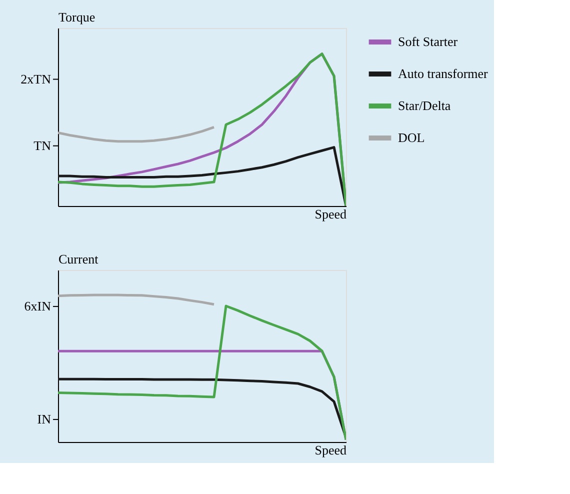 The image size is (570, 494). What do you see at coordinates (38, 306) in the screenshot?
I see `text: 6xIN` at bounding box center [38, 306].